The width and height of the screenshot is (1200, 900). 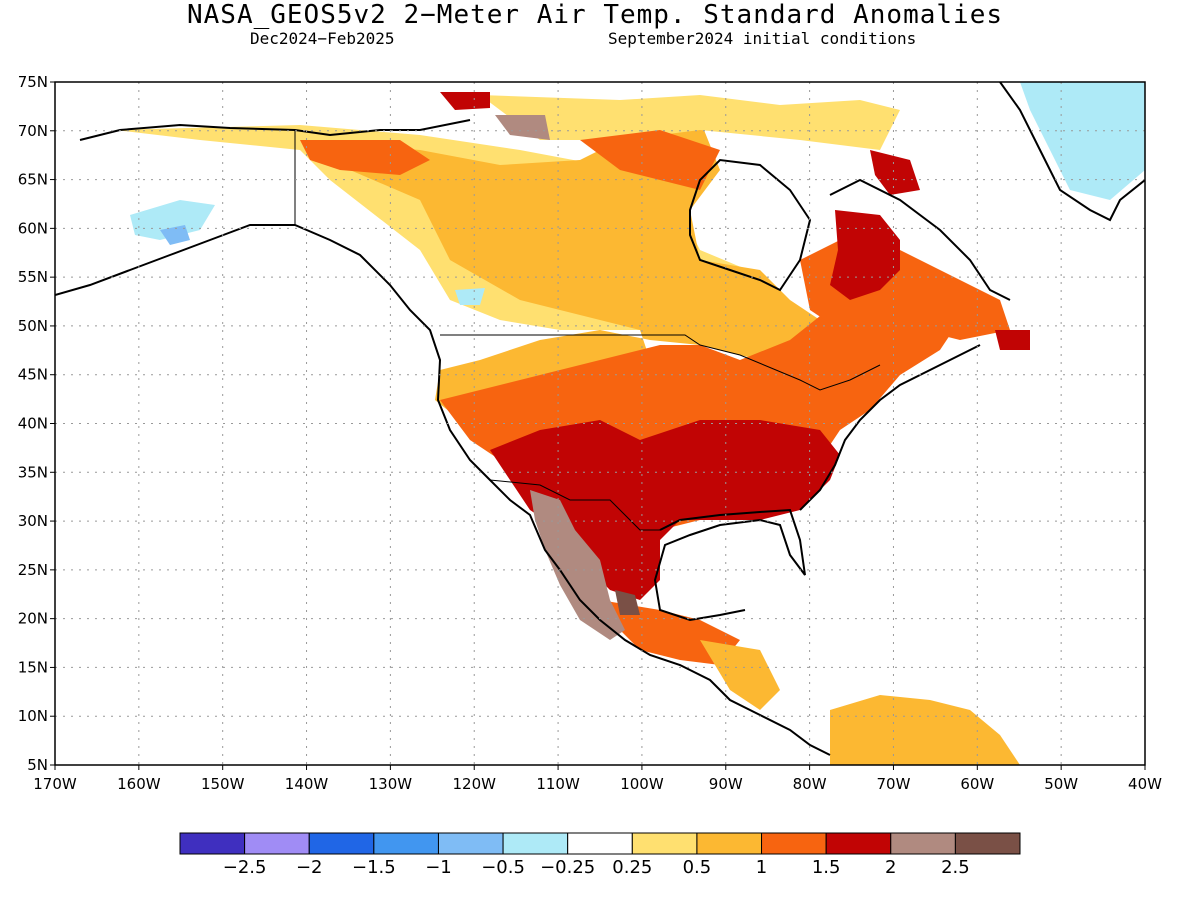 I want to click on longitude-label: 120W, so click(x=474, y=784).